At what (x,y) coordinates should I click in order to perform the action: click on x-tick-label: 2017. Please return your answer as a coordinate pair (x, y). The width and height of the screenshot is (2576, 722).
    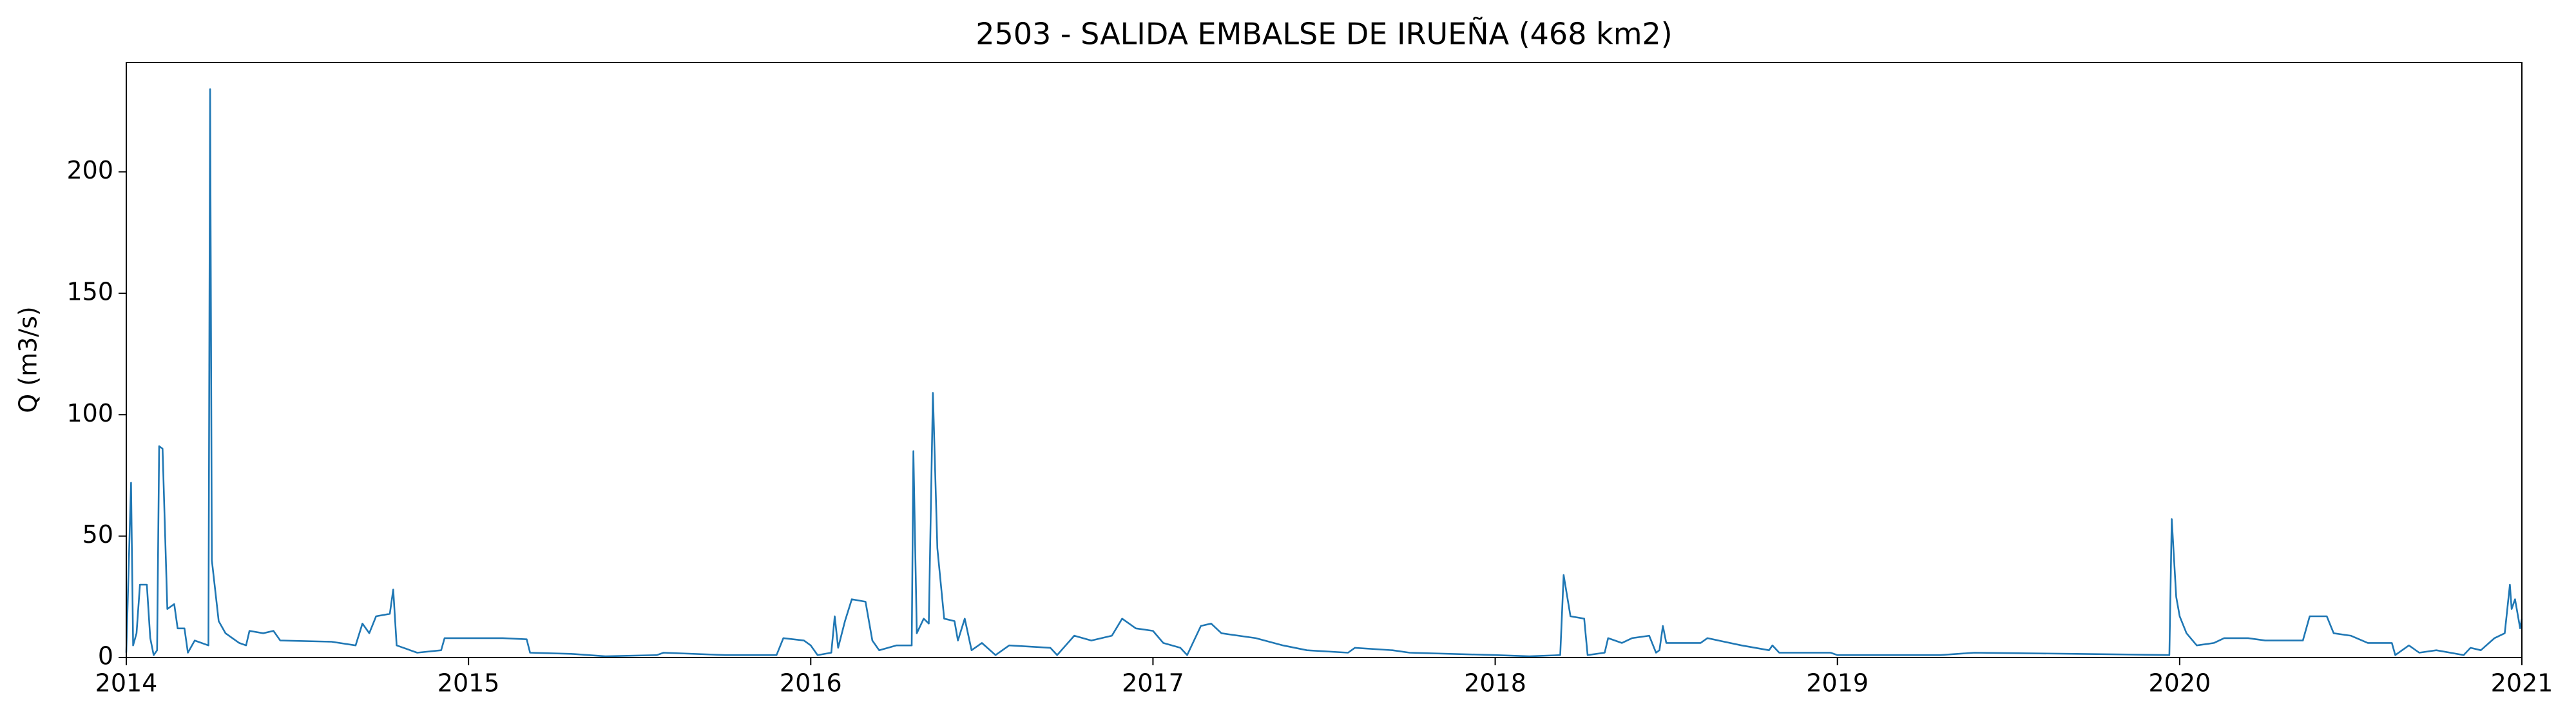
    Looking at the image, I should click on (1153, 684).